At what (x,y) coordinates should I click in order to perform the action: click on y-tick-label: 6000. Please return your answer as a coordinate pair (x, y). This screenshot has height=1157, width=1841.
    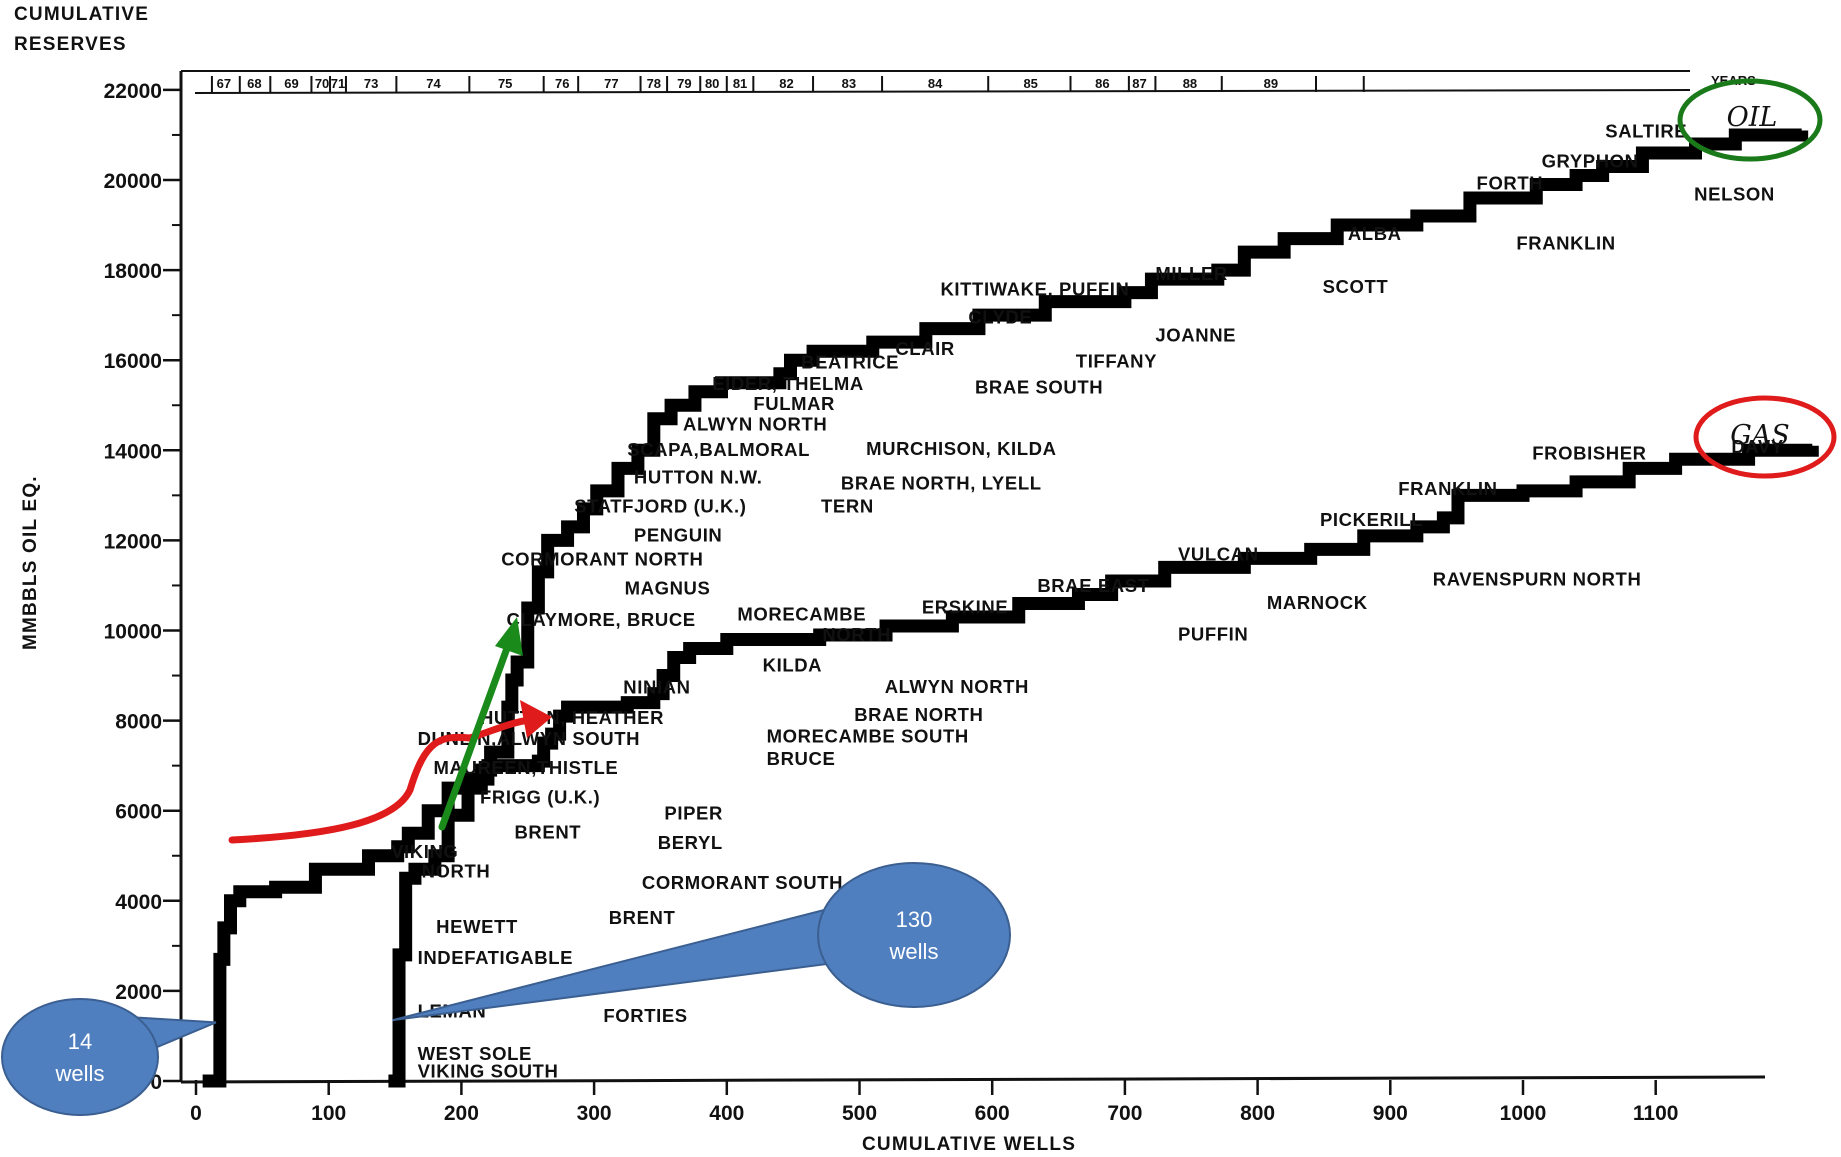
    Looking at the image, I should click on (138, 812).